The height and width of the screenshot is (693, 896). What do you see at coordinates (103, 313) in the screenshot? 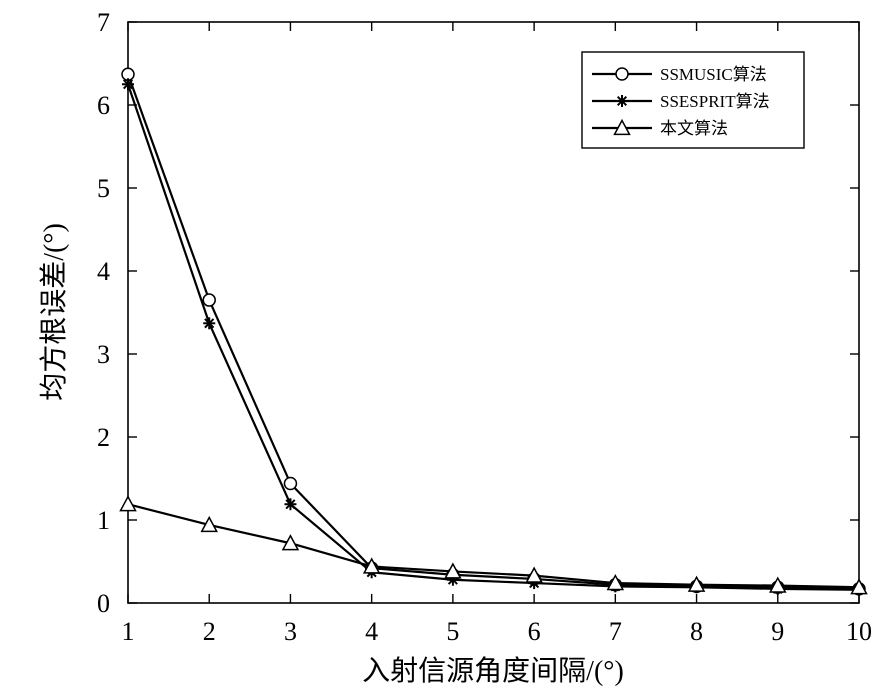
I see `y-tick-labels: 0 1 2 3 4 5 6 7` at bounding box center [103, 313].